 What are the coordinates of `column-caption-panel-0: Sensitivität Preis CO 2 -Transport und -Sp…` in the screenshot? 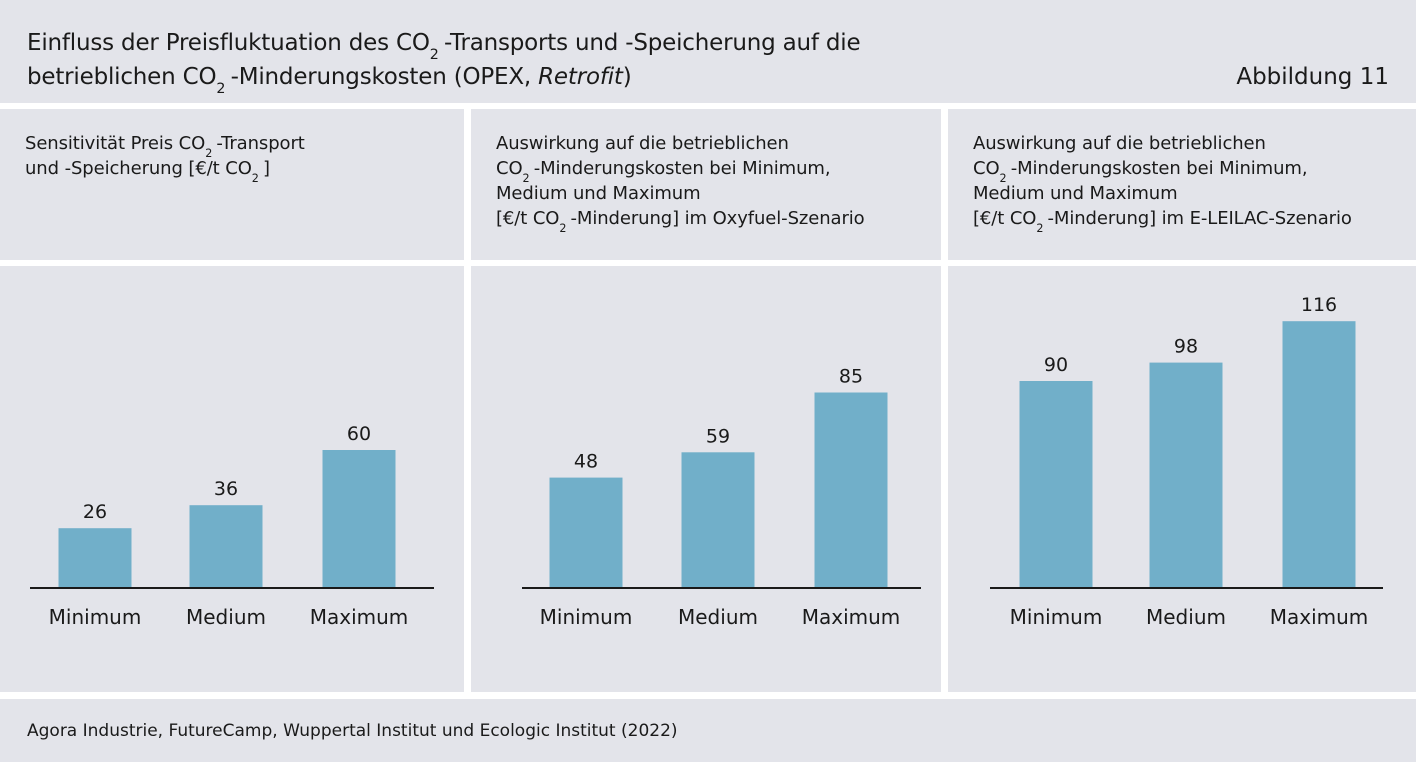 It's located at (232, 184).